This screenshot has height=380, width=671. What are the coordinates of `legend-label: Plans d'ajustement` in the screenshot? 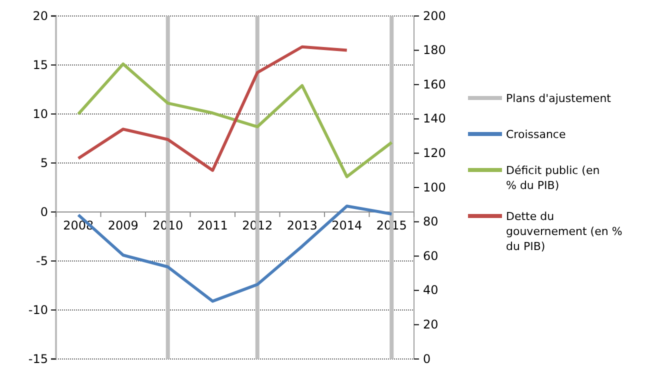 It's located at (559, 98).